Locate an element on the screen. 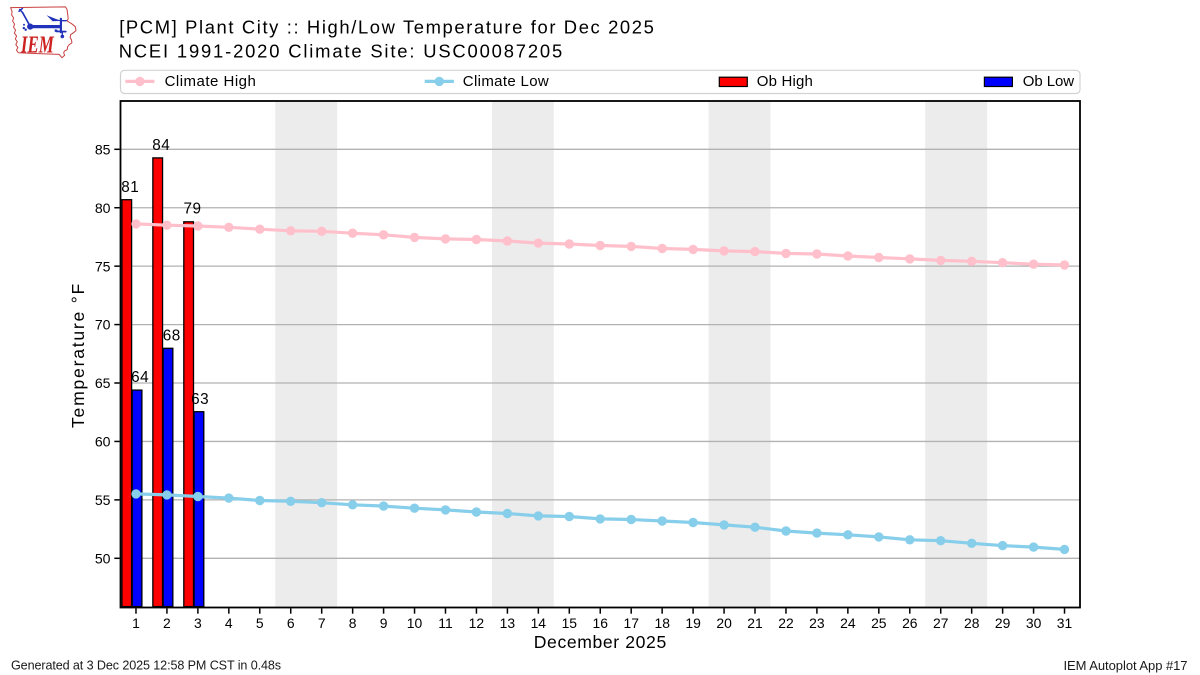 The image size is (1200, 675). svg-text: 12 is located at coordinates (477, 623).